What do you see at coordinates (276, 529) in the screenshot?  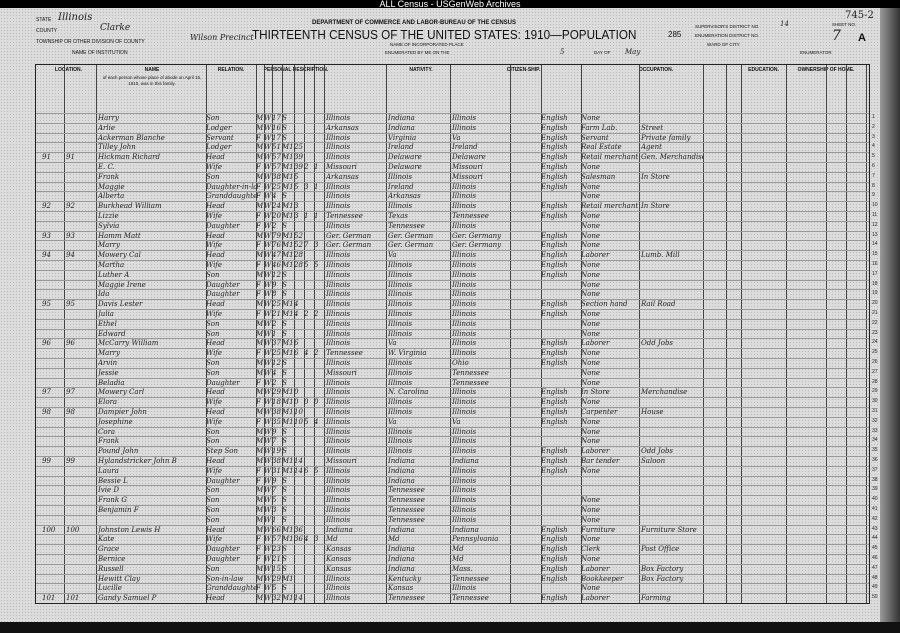 I see `age: 66` at bounding box center [276, 529].